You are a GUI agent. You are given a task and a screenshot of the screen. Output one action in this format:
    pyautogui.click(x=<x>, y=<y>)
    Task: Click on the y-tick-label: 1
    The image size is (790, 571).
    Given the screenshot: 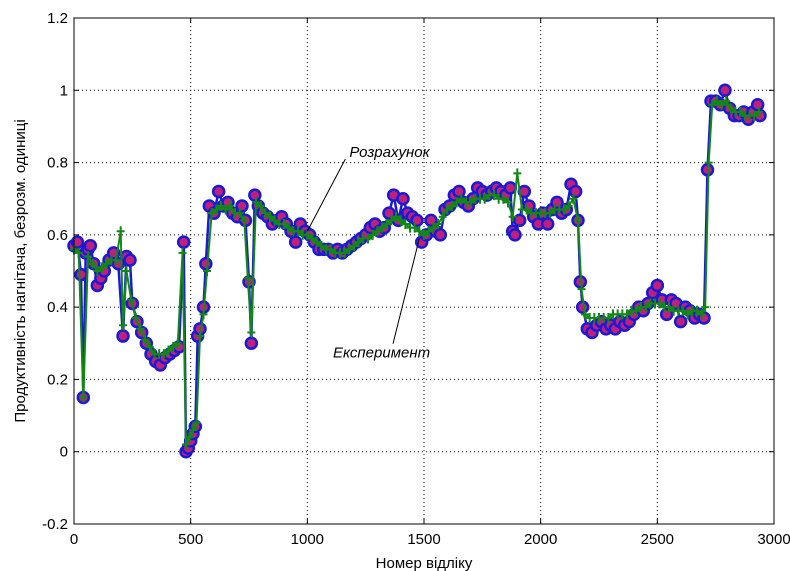 What is the action you would take?
    pyautogui.click(x=64, y=90)
    